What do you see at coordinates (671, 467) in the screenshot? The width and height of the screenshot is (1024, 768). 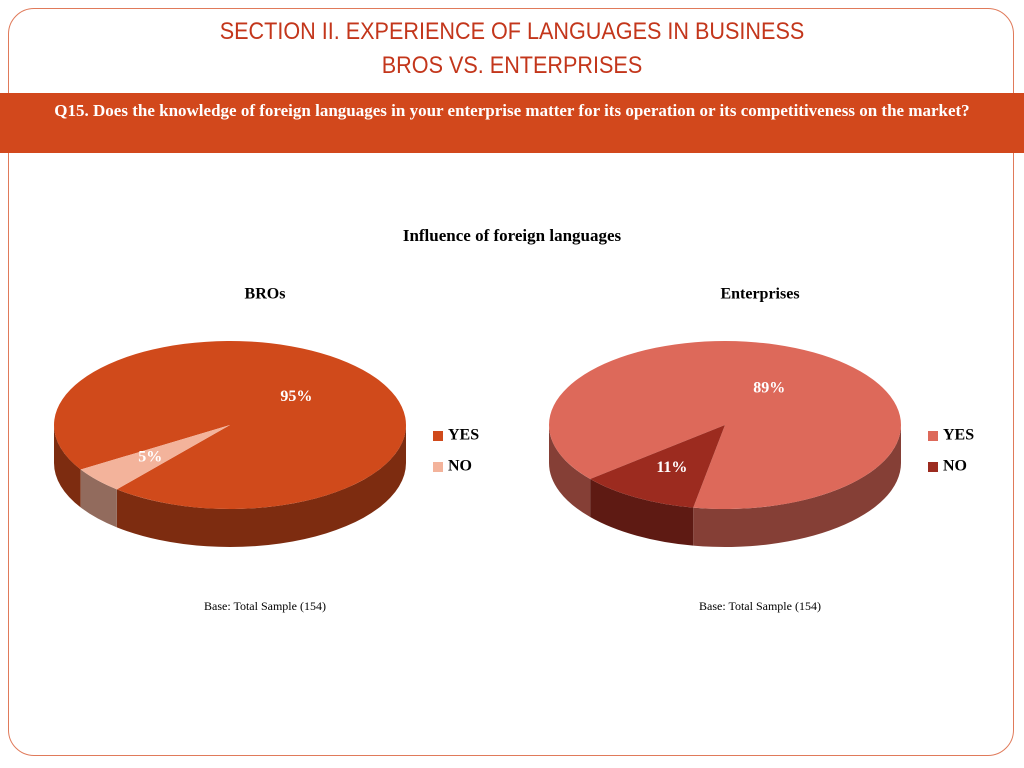 I see `data-label: 11%` at bounding box center [671, 467].